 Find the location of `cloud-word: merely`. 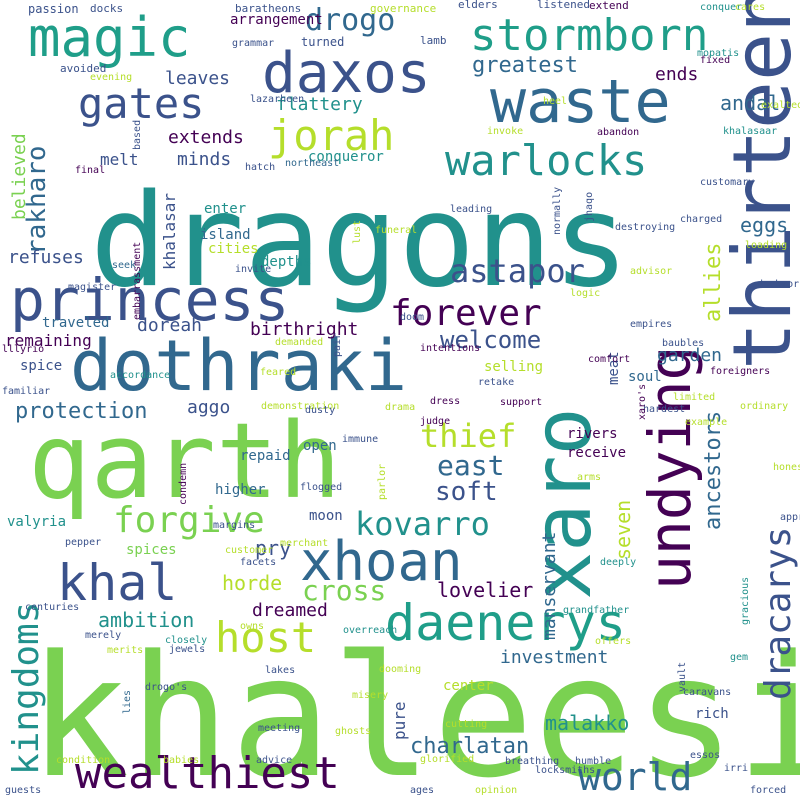

cloud-word: merely is located at coordinates (103, 635).